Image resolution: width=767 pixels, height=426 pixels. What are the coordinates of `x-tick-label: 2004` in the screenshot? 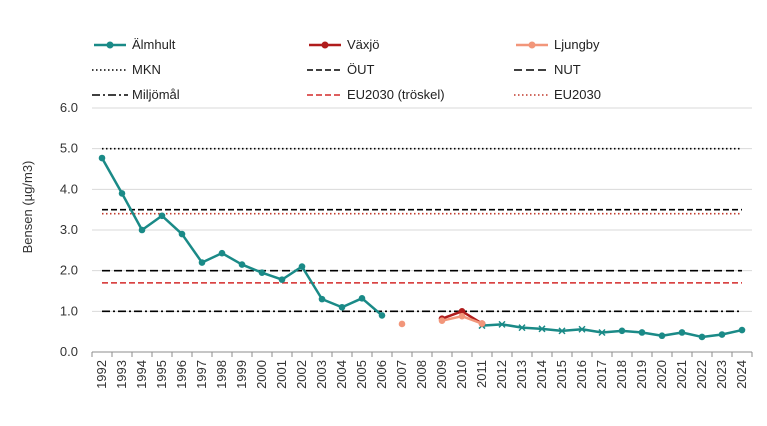 It's located at (341, 374).